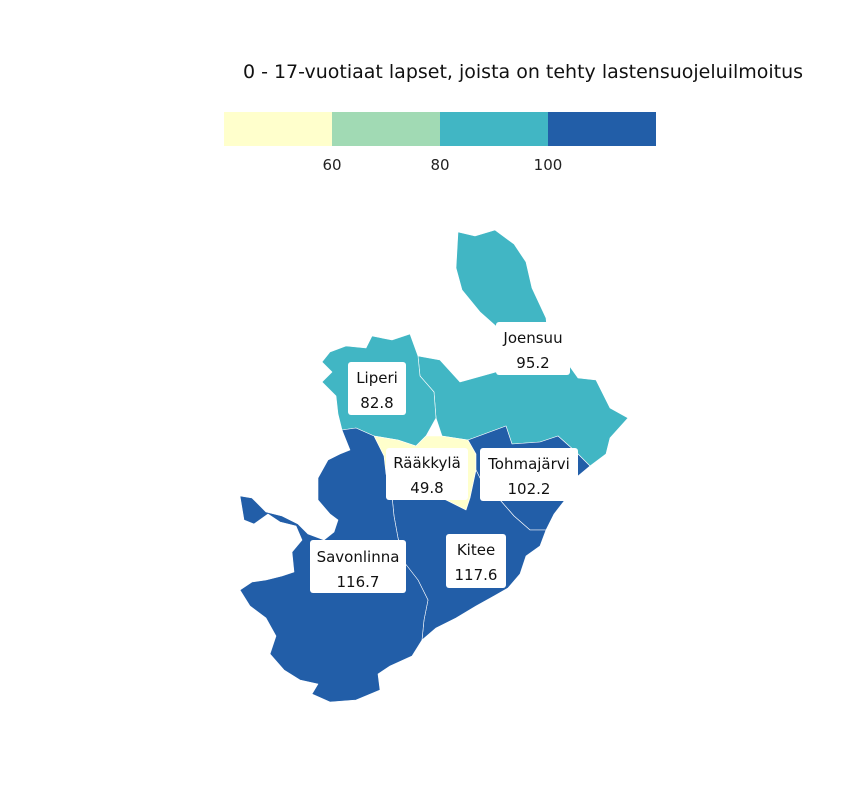 Image resolution: width=864 pixels, height=792 pixels. What do you see at coordinates (476, 575) in the screenshot?
I see `label-kitee-value: 117.6` at bounding box center [476, 575].